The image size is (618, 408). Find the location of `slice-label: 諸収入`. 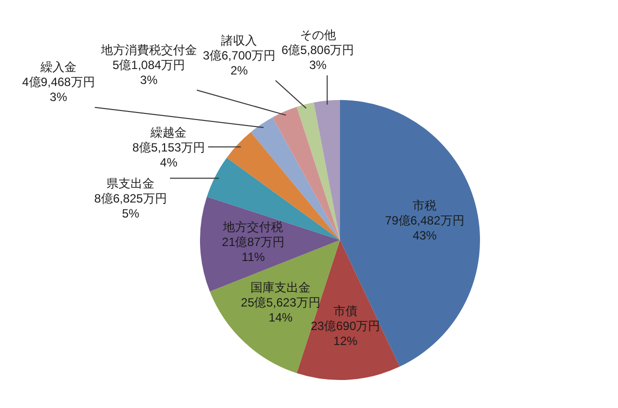

slice-label: 諸収入 is located at coordinates (239, 40).